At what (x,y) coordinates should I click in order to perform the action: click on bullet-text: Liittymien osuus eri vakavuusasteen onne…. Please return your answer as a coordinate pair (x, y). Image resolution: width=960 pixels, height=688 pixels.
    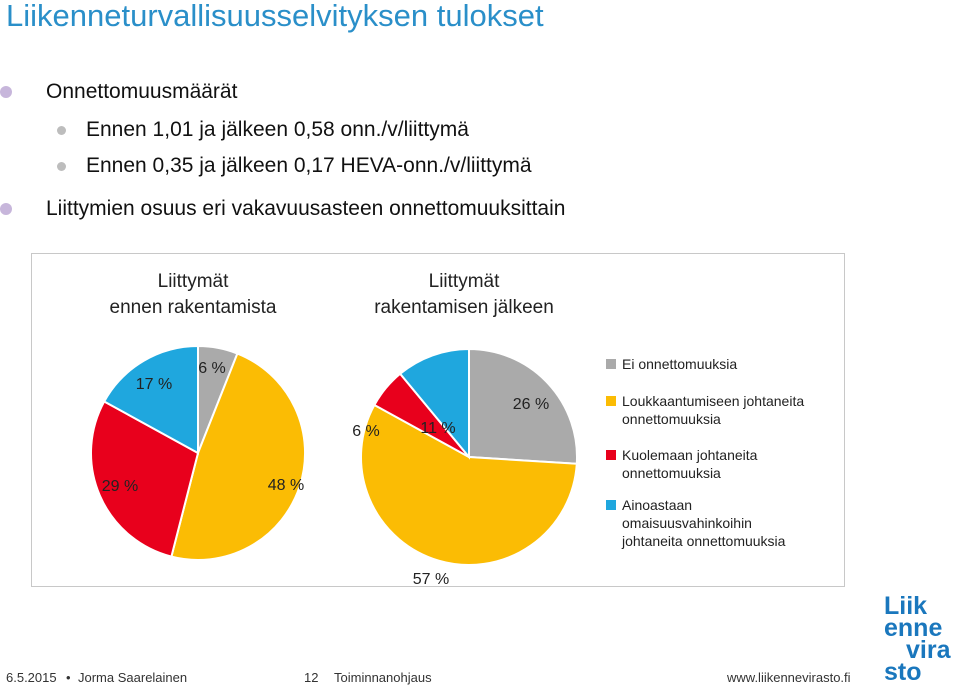
    Looking at the image, I should click on (306, 208).